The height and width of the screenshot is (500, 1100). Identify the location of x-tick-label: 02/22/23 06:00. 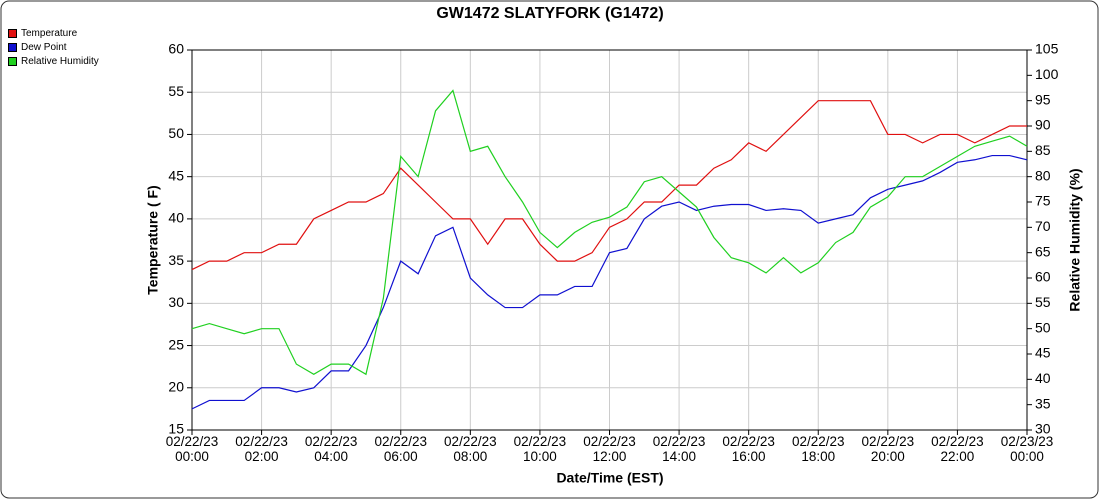
(401, 449).